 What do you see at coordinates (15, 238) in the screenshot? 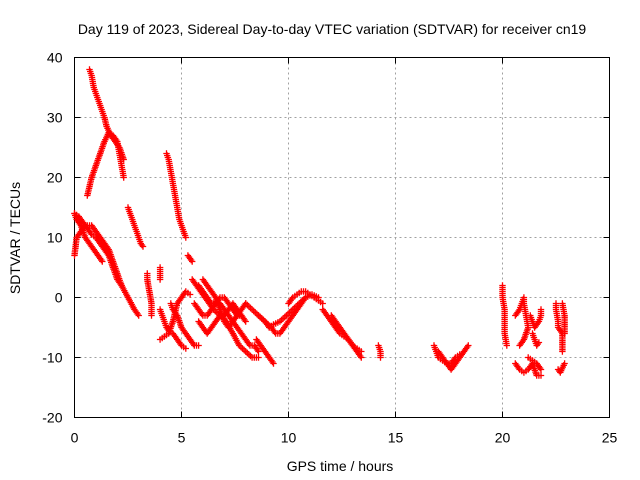
I see `y-axis-label: SDTVAR / TECUs` at bounding box center [15, 238].